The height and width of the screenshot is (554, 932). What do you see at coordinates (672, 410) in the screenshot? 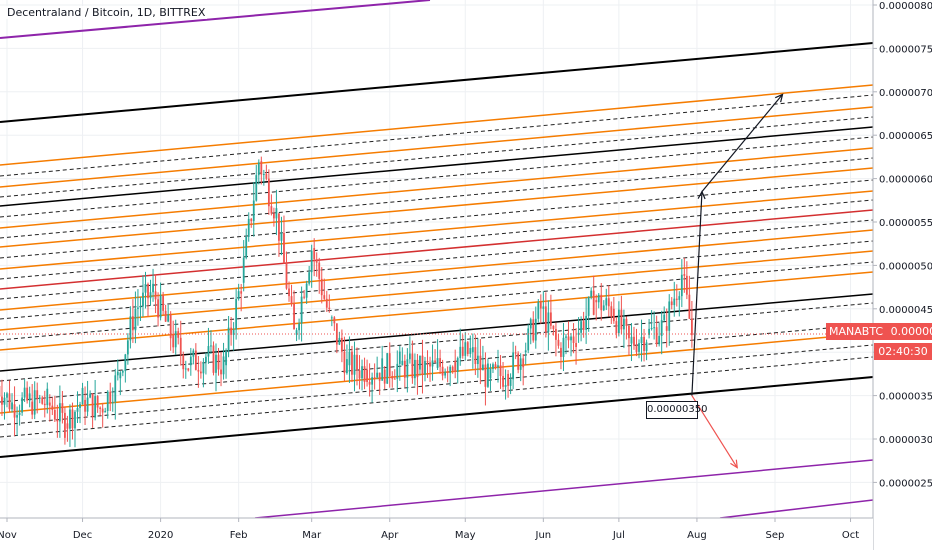
I see `price-callout: 0.00000350` at bounding box center [672, 410].